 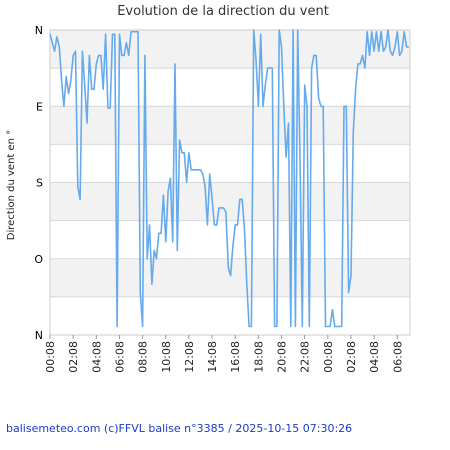 I want to click on x-tick-label: 10:08, so click(x=166, y=357).